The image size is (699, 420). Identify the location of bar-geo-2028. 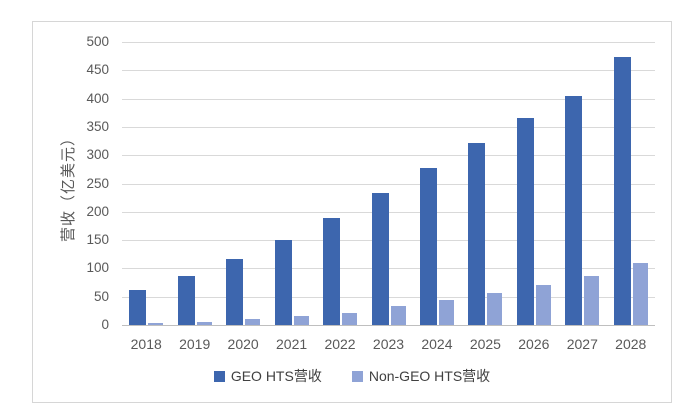
(622, 190).